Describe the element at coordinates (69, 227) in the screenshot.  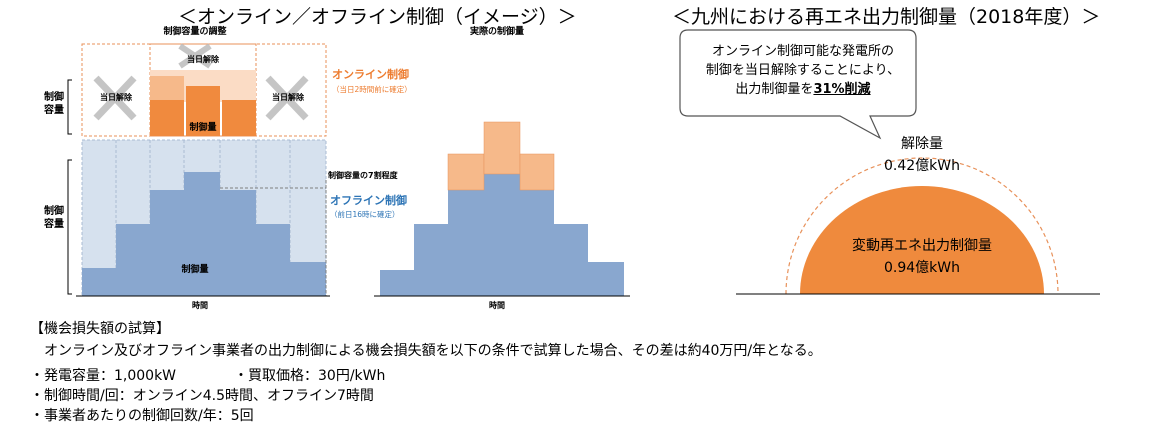
I see `lower-axis-brace` at that location.